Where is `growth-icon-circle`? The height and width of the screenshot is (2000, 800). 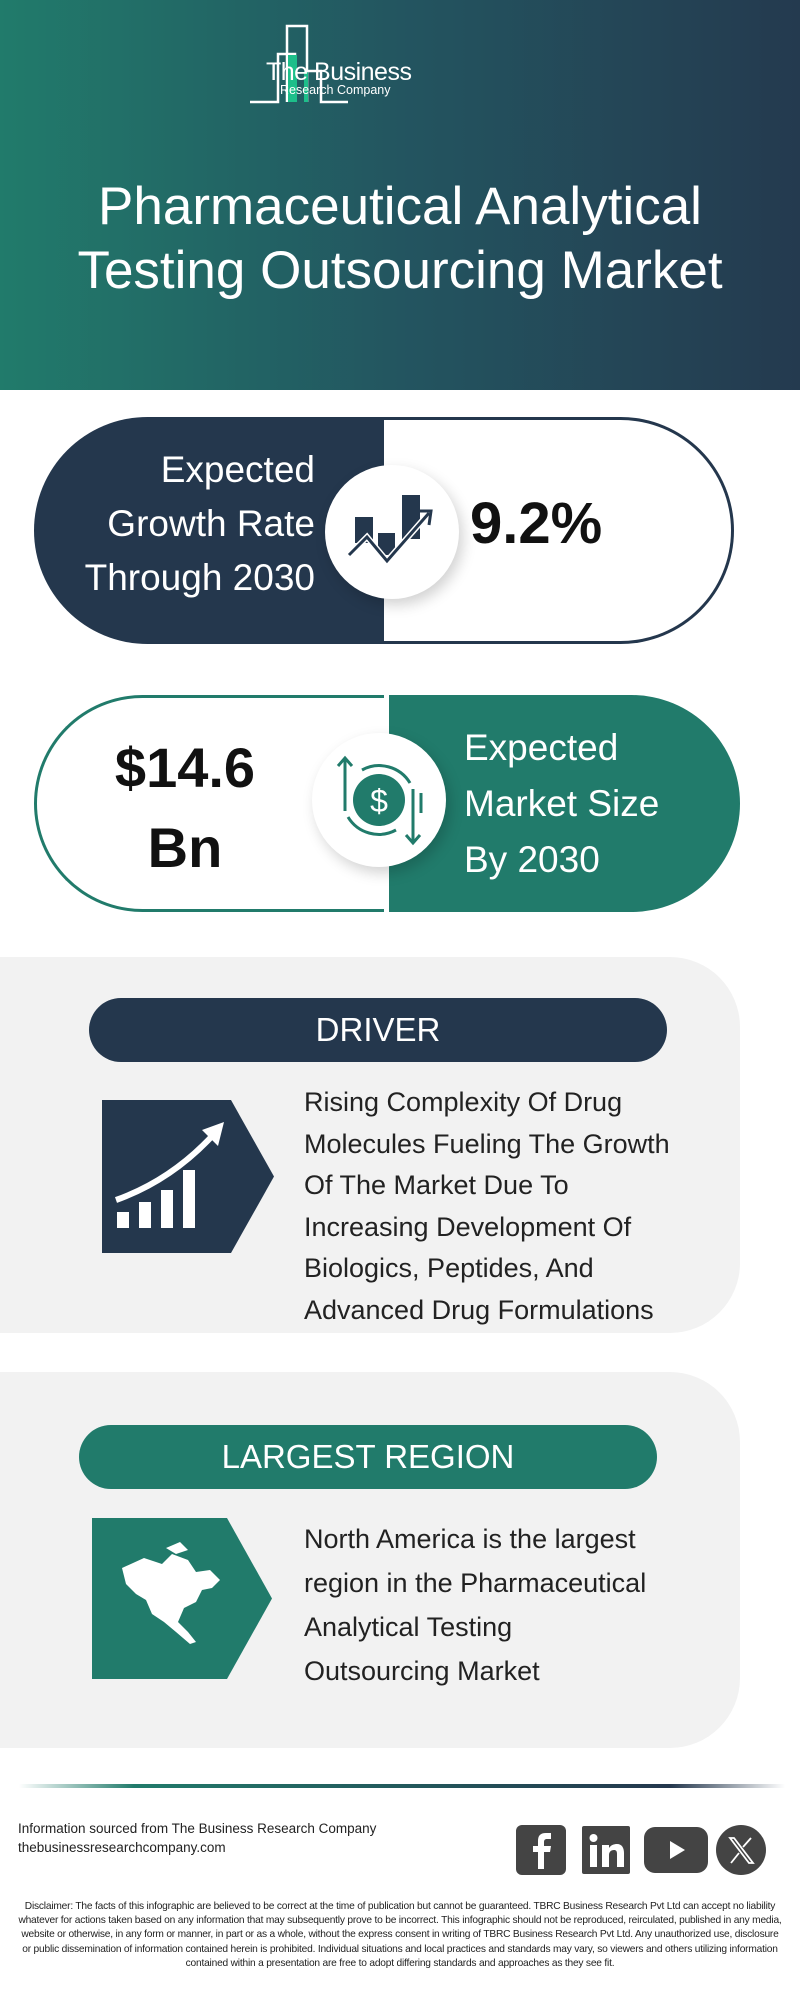 growth-icon-circle is located at coordinates (392, 532).